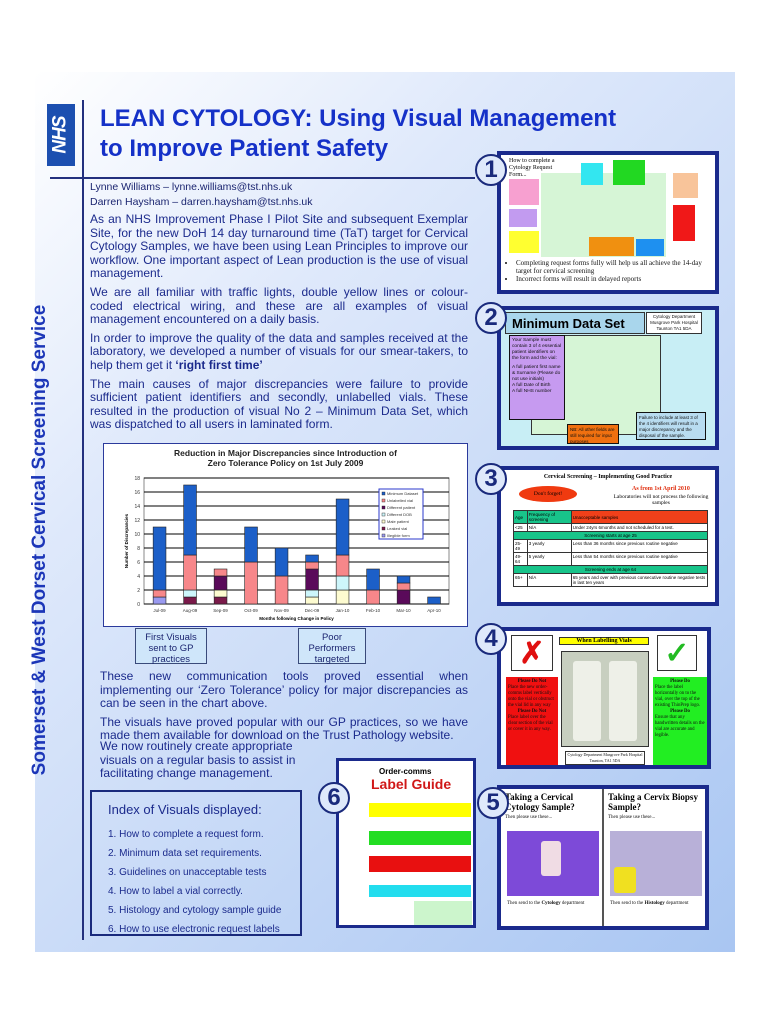  What do you see at coordinates (491, 318) in the screenshot?
I see `visual-number-2: 2` at bounding box center [491, 318].